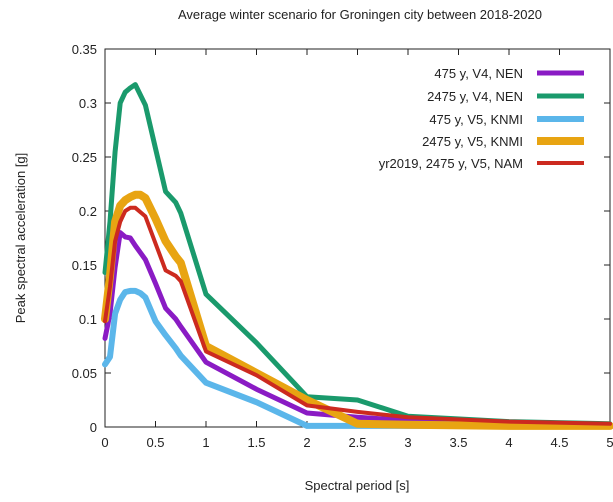 The height and width of the screenshot is (502, 613). Describe the element at coordinates (84, 49) in the screenshot. I see `y-tick-label: 0.35` at that location.